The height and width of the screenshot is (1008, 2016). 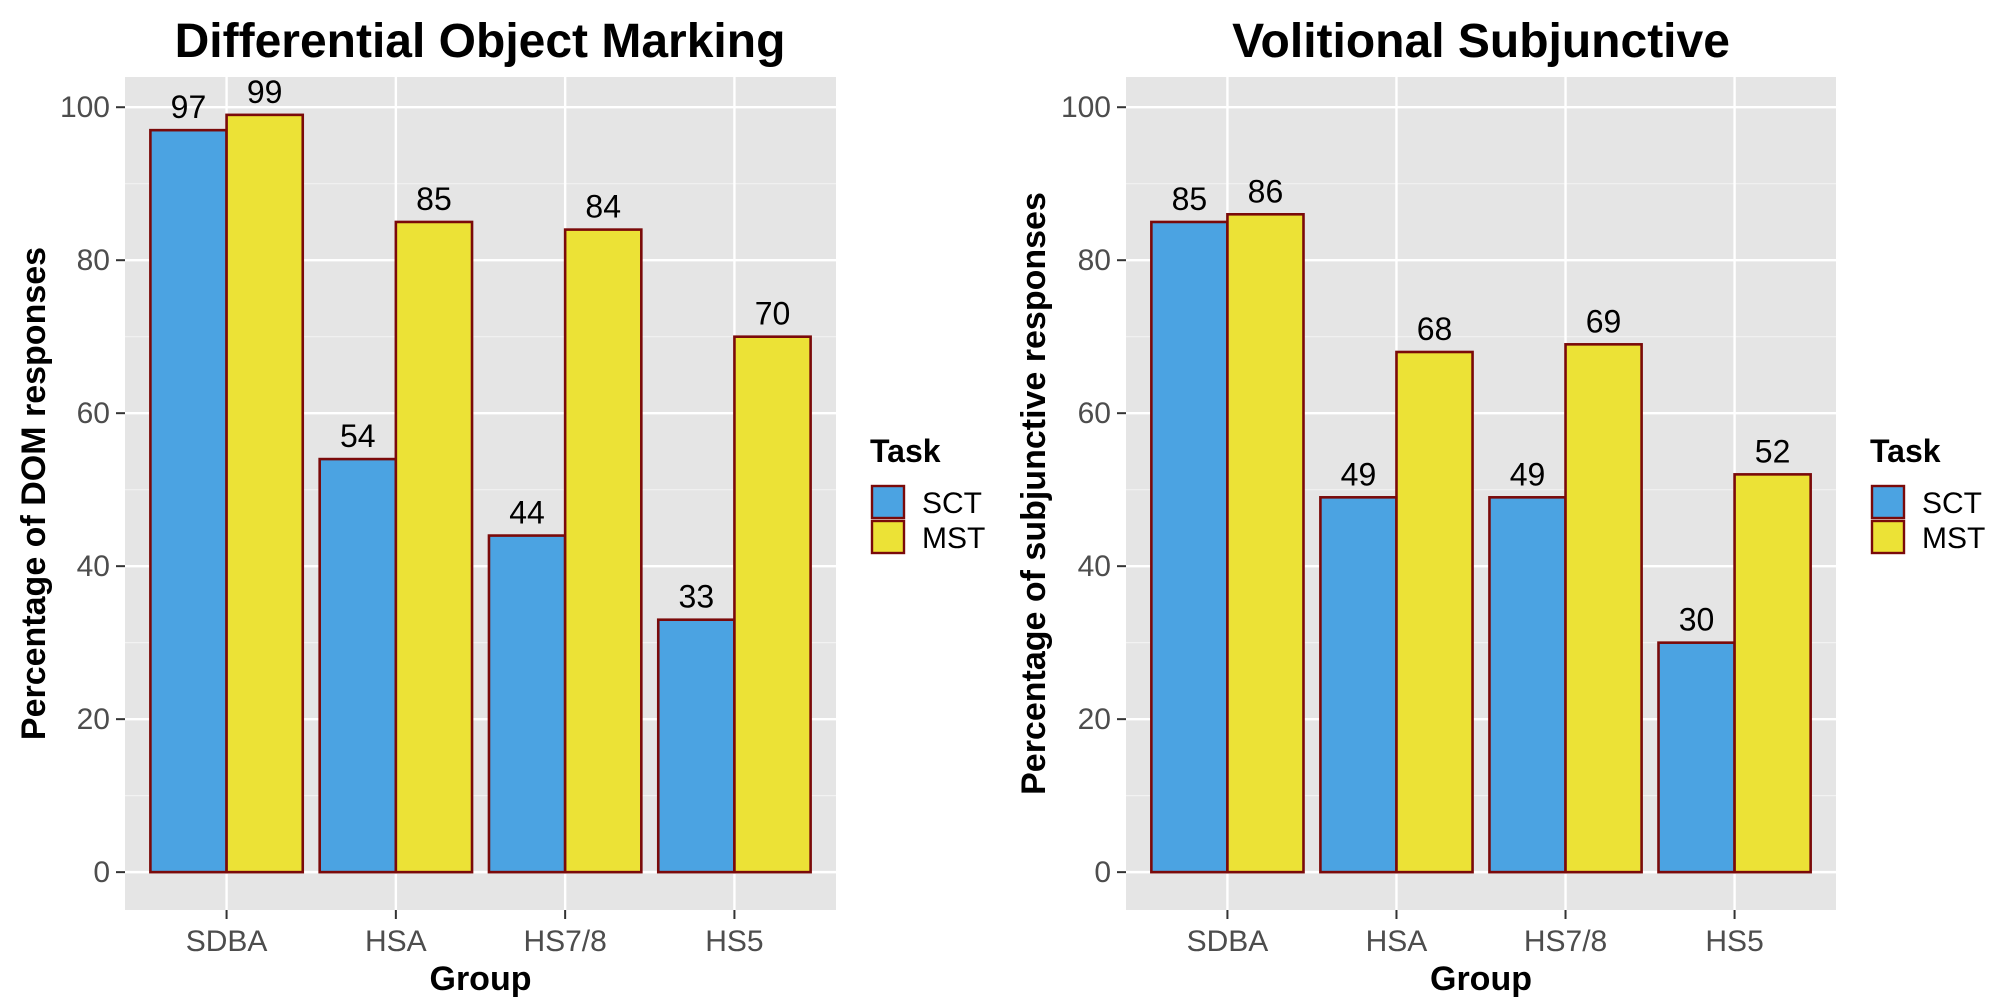 What do you see at coordinates (34, 493) in the screenshot?
I see `y-axis-title: Percentage of DOM responses` at bounding box center [34, 493].